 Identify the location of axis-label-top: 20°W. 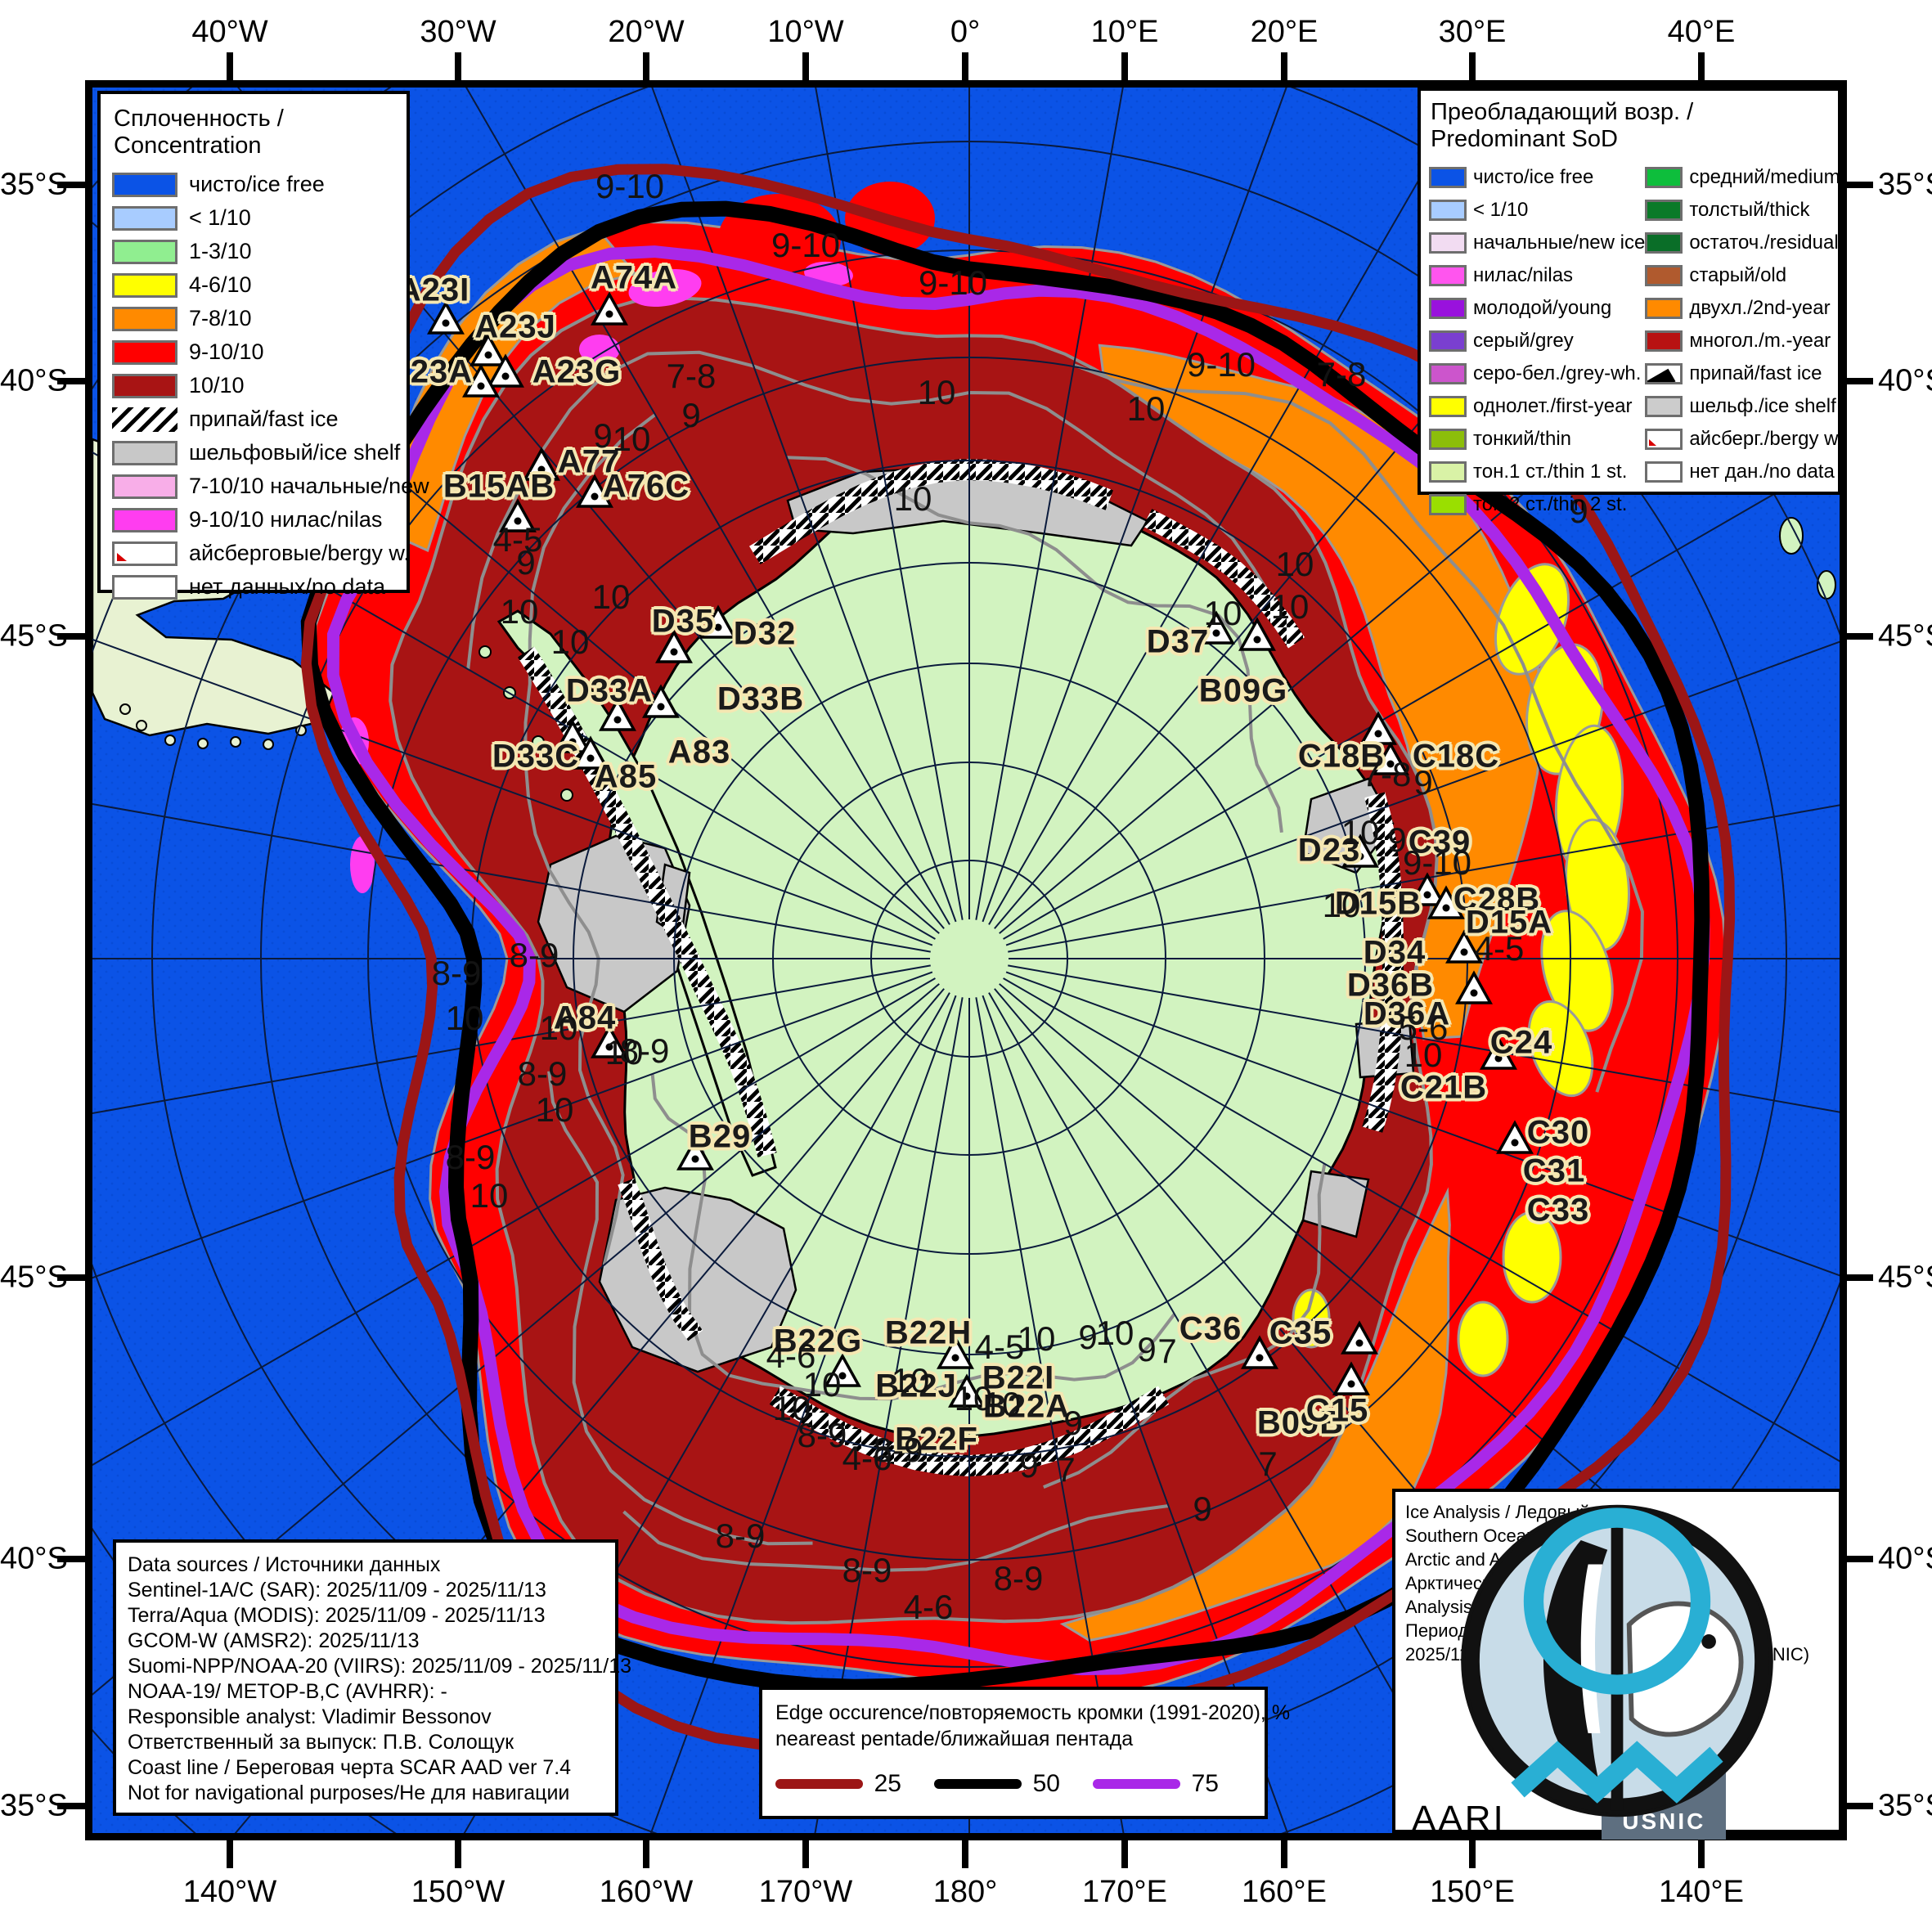
(646, 32).